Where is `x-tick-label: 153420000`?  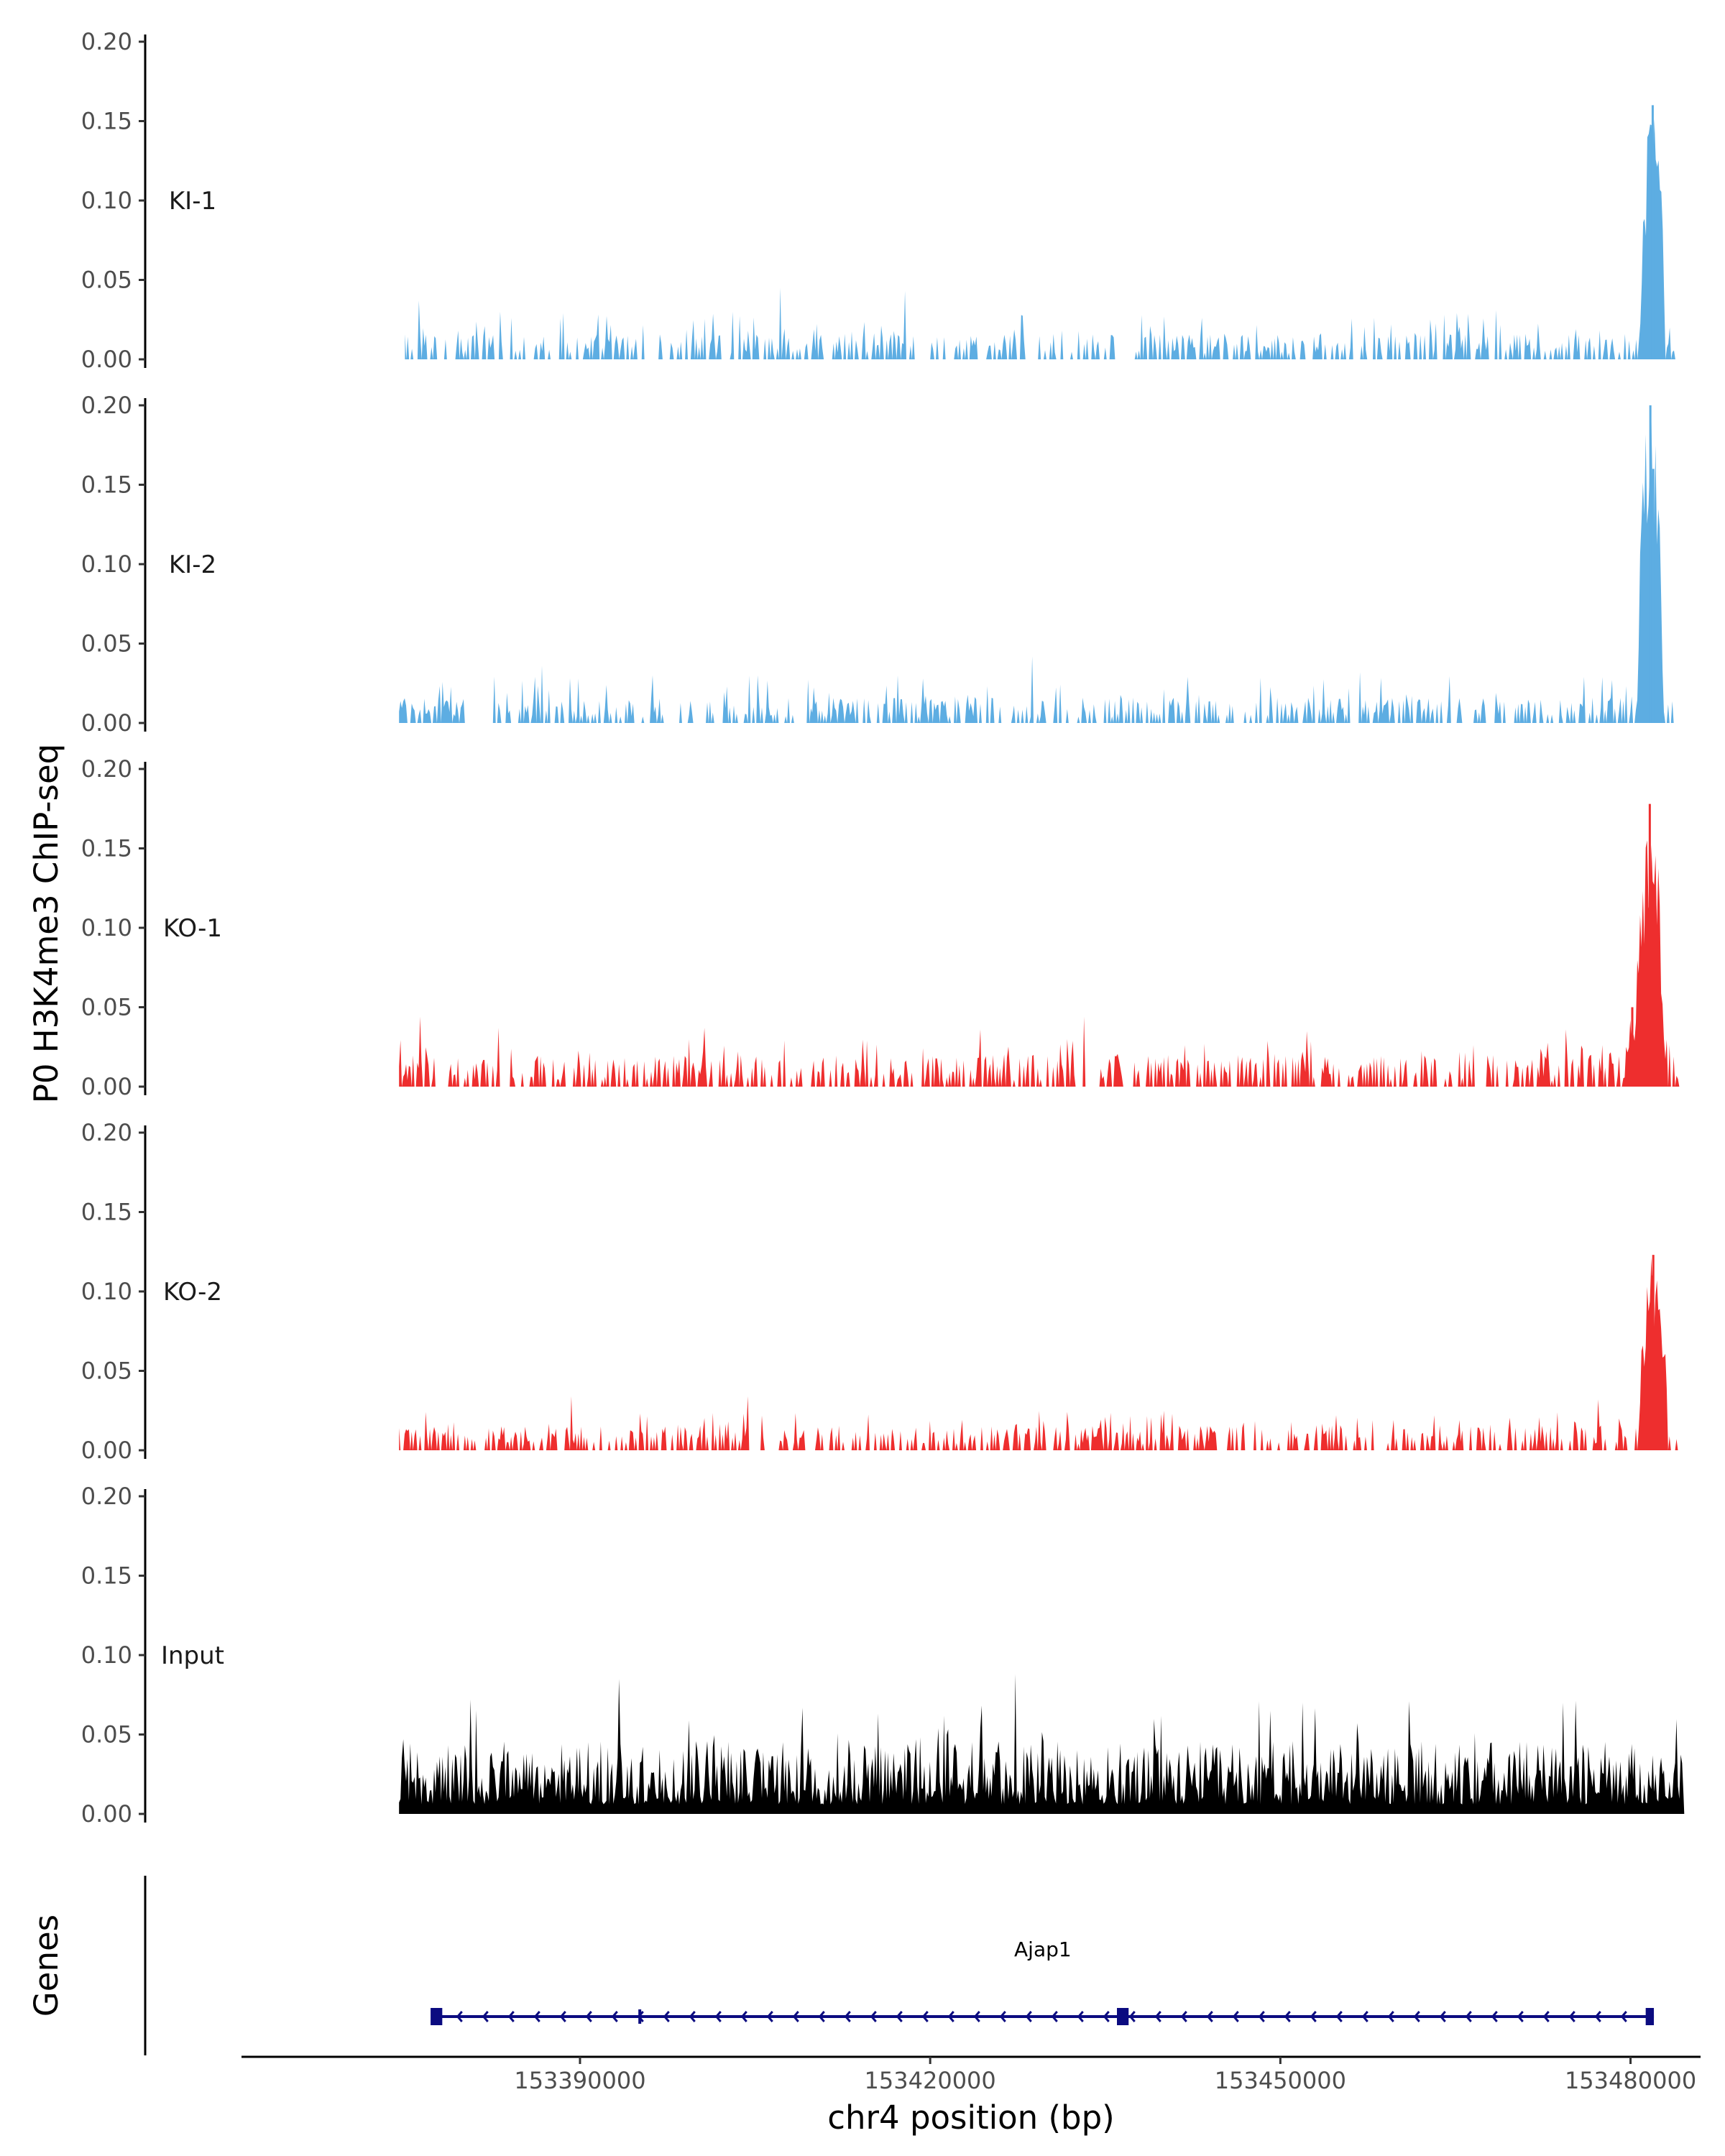
x-tick-label: 153420000 is located at coordinates (930, 2080).